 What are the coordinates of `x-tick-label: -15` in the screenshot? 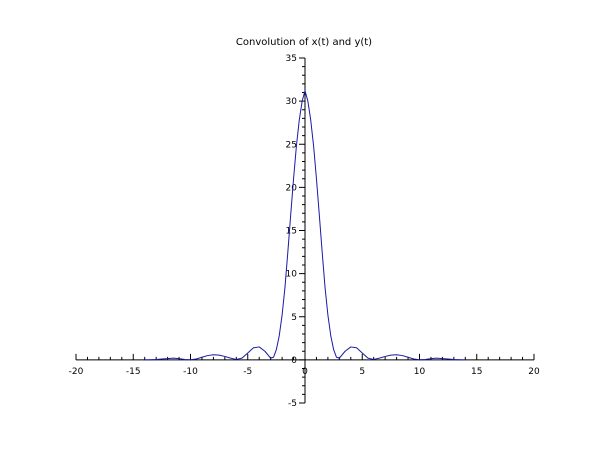 It's located at (133, 372).